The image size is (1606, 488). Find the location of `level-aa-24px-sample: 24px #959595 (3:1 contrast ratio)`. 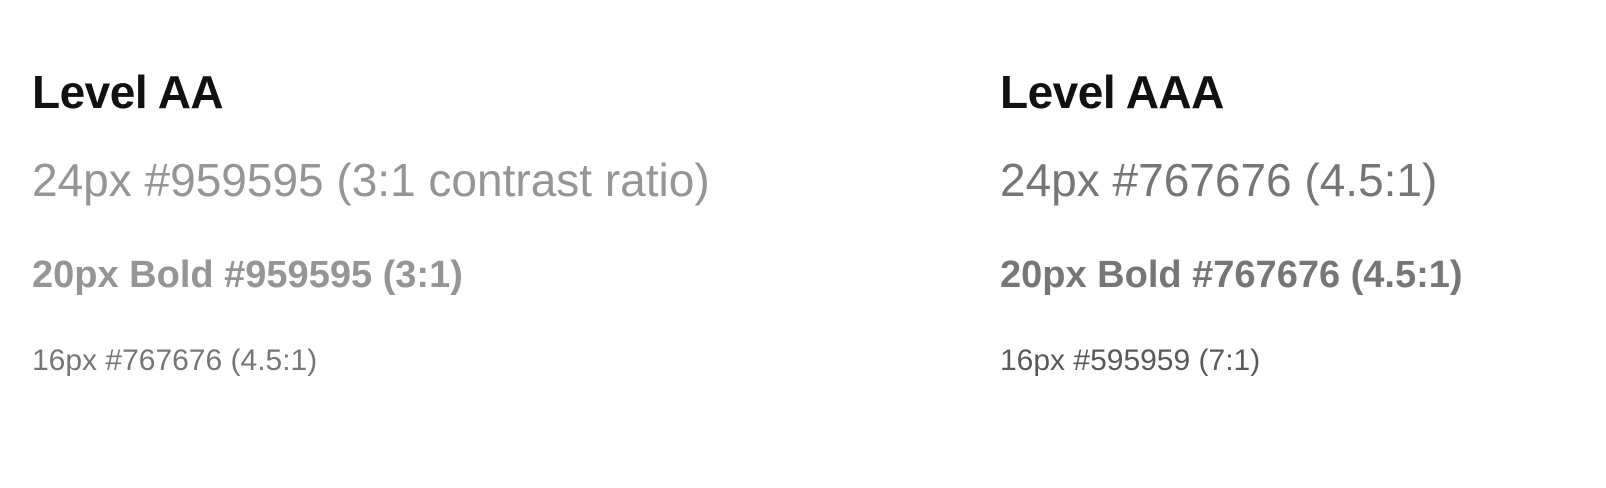

level-aa-24px-sample: 24px #959595 (3:1 contrast ratio) is located at coordinates (371, 180).